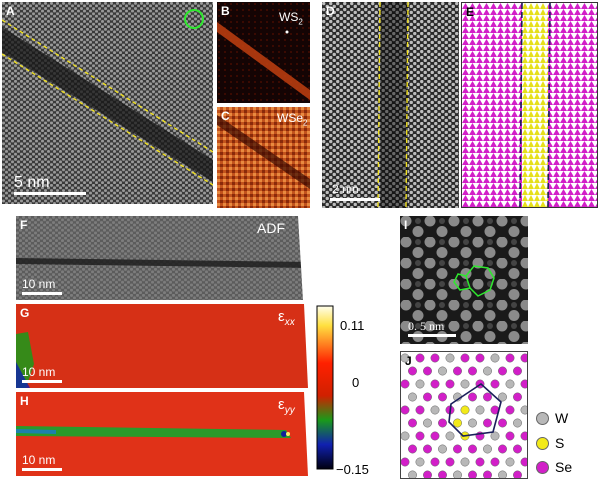 Image resolution: width=600 pixels, height=482 pixels. Describe the element at coordinates (529, 105) in the screenshot. I see `panel-e: E` at that location.